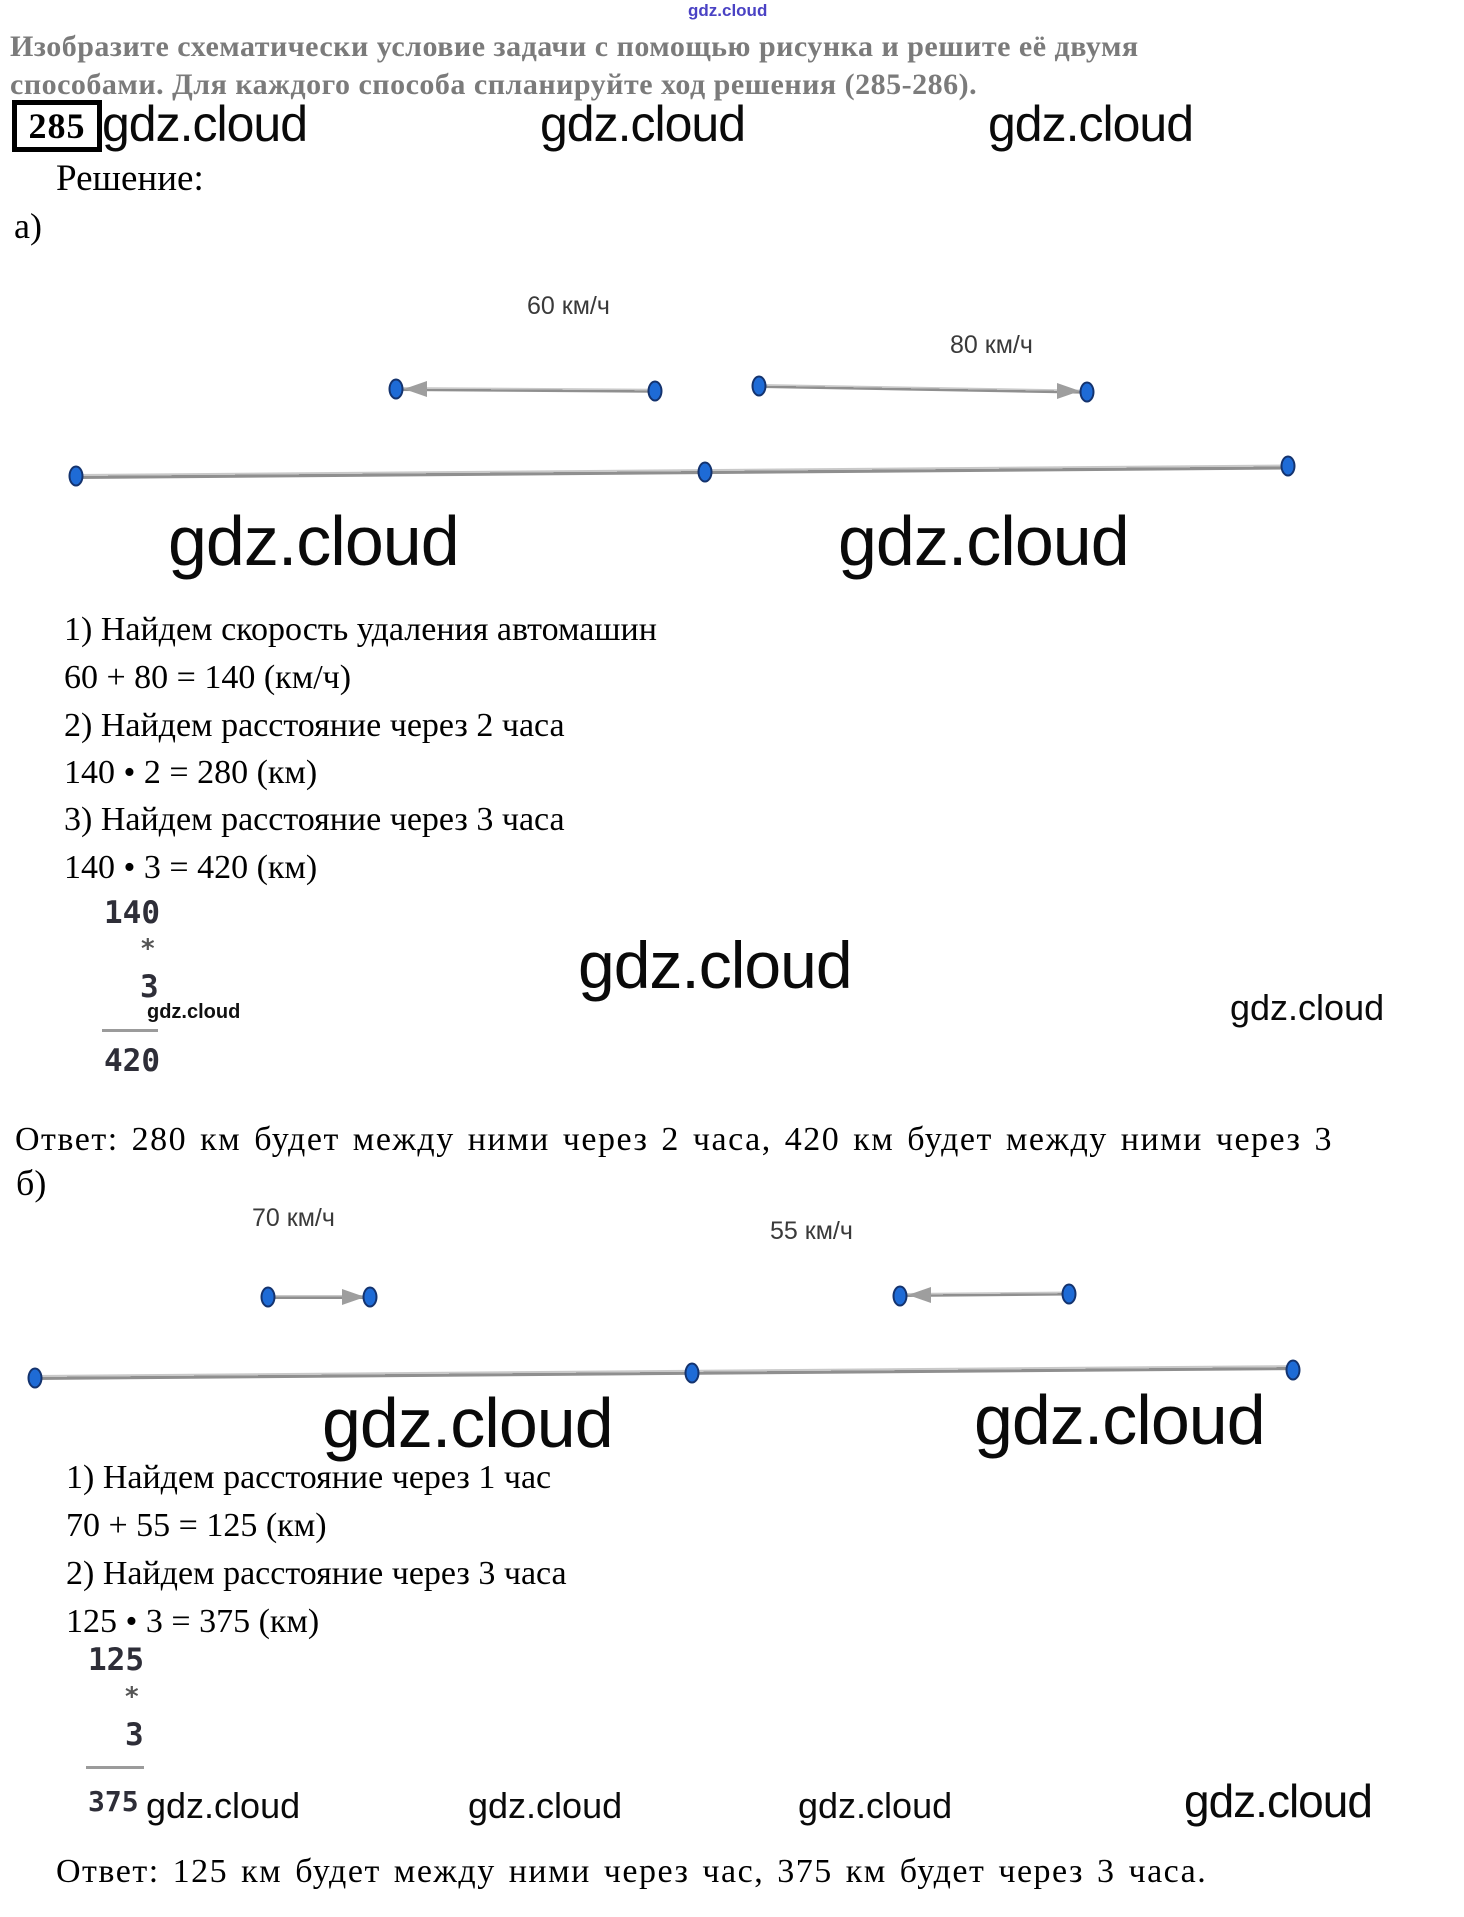 This screenshot has width=1464, height=1917. I want to click on watermark-diagram-b-1: gdz.cloud, so click(468, 1423).